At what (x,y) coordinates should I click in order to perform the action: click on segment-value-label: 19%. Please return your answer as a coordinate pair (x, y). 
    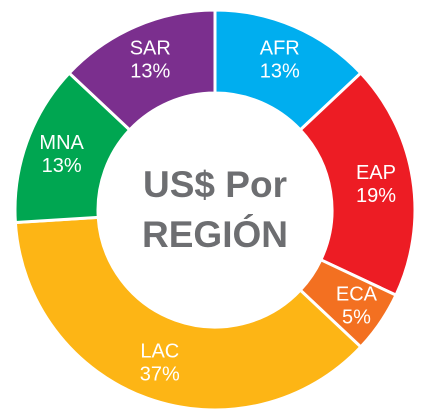
    Looking at the image, I should click on (376, 196).